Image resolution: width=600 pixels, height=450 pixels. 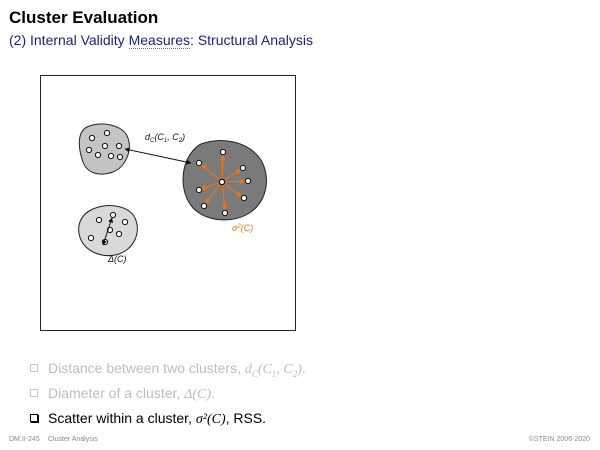 I want to click on measures-link: Measures, so click(x=159, y=40).